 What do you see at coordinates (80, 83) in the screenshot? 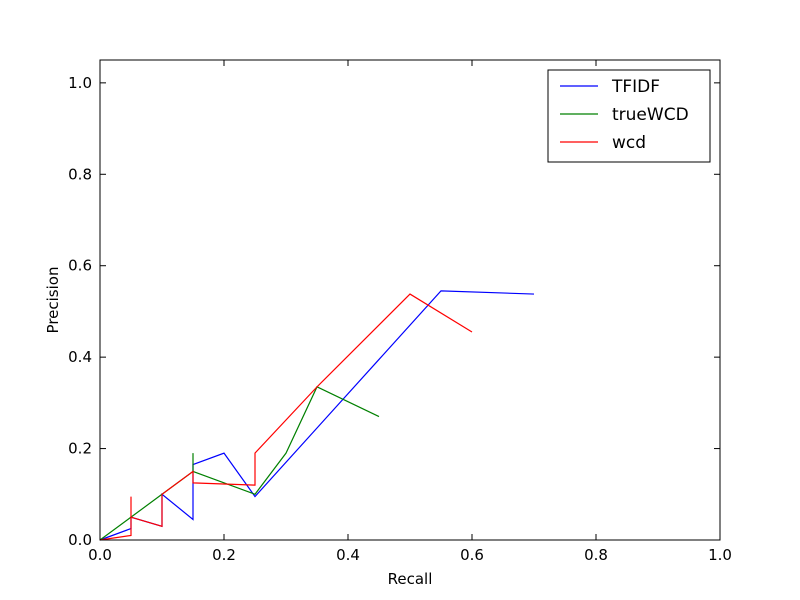
I see `y-tick-label: 1.0` at bounding box center [80, 83].